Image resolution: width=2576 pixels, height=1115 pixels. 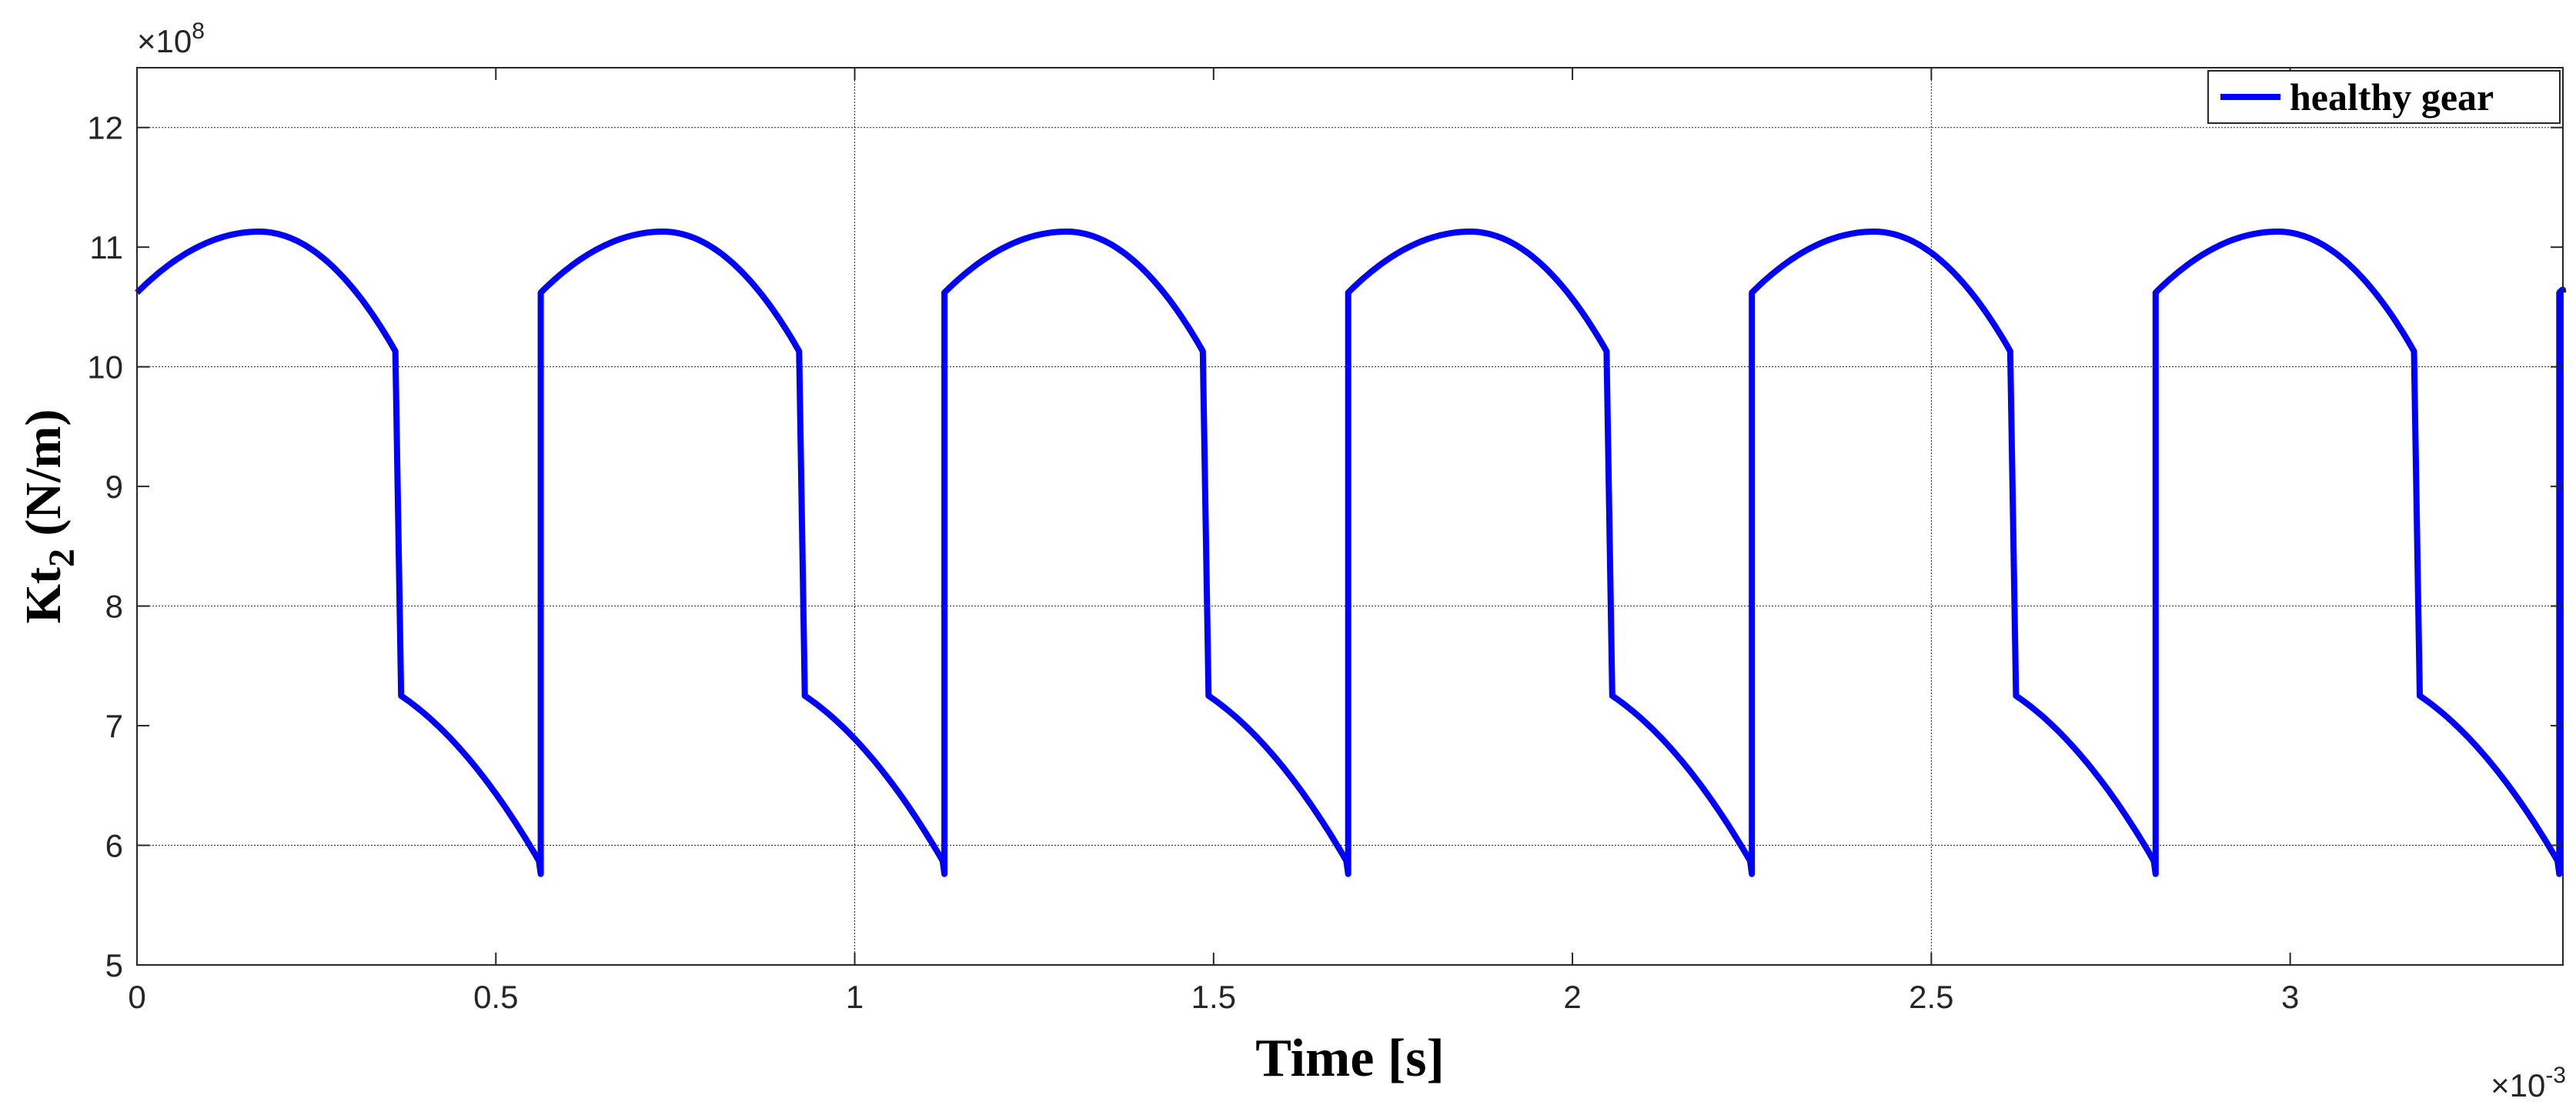 I want to click on y-tick-label: 8, so click(x=114, y=607).